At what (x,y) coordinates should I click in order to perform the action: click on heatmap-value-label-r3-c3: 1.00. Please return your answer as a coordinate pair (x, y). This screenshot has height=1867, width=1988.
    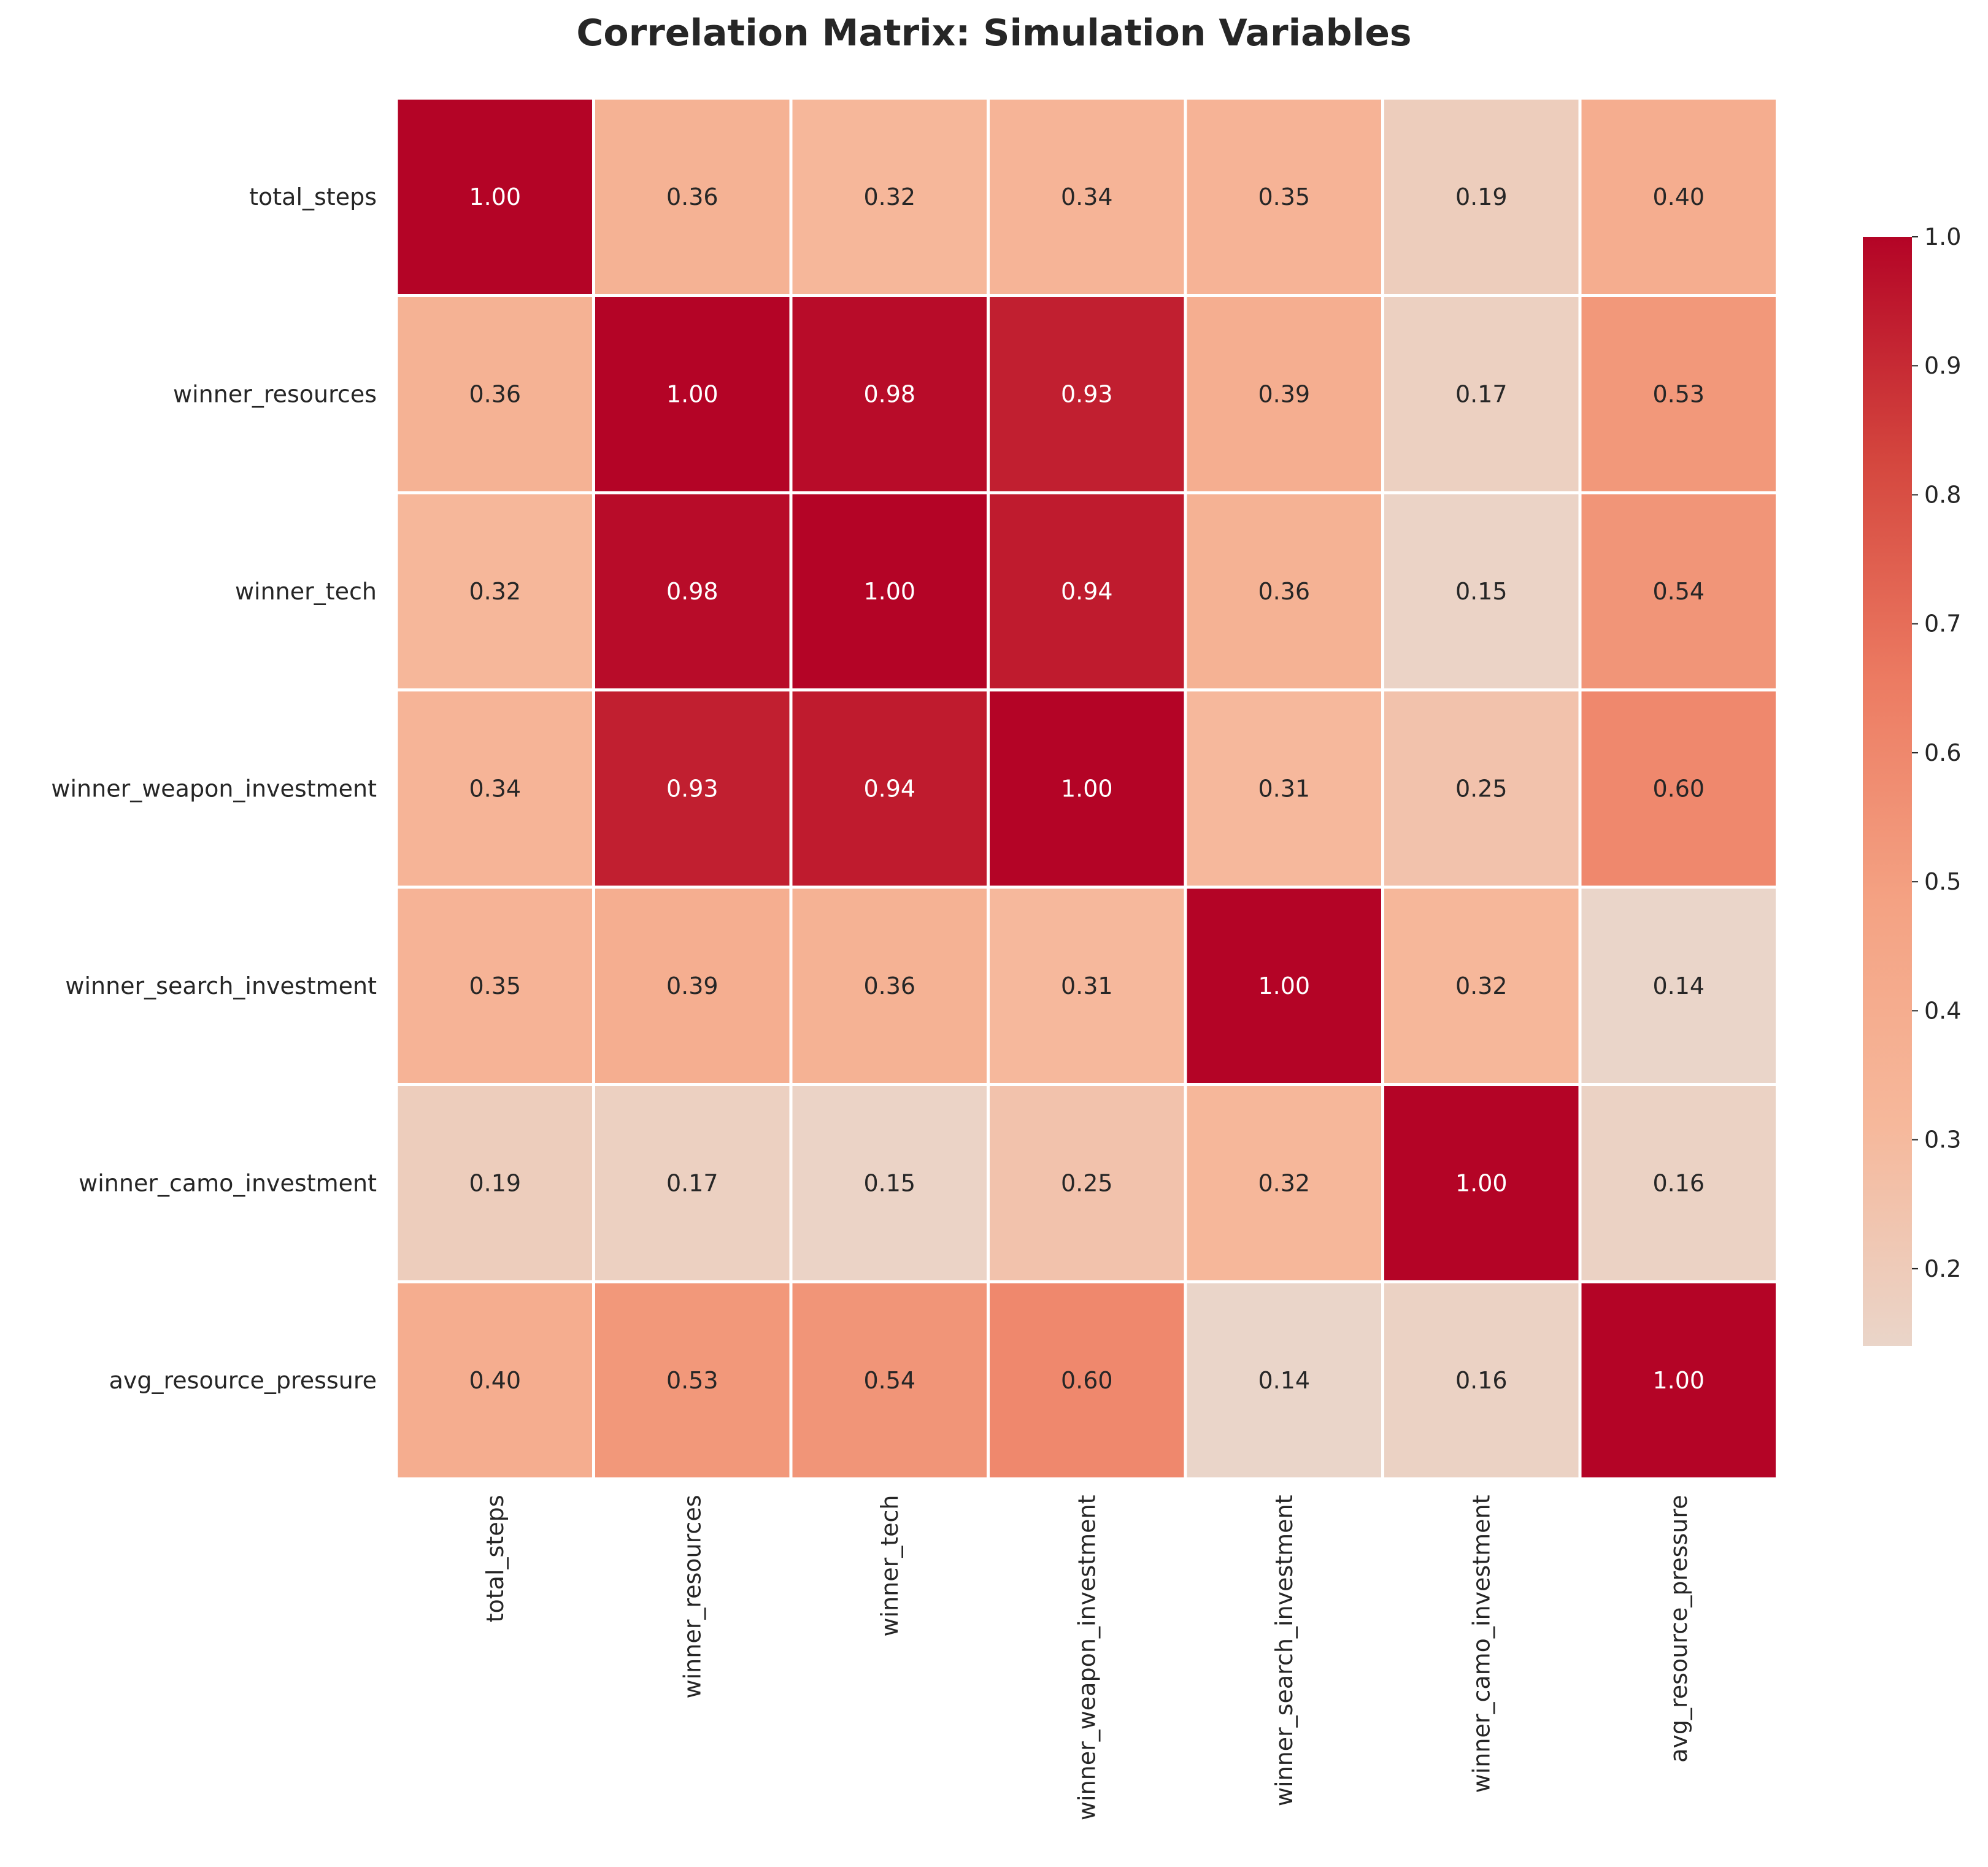
    Looking at the image, I should click on (1087, 788).